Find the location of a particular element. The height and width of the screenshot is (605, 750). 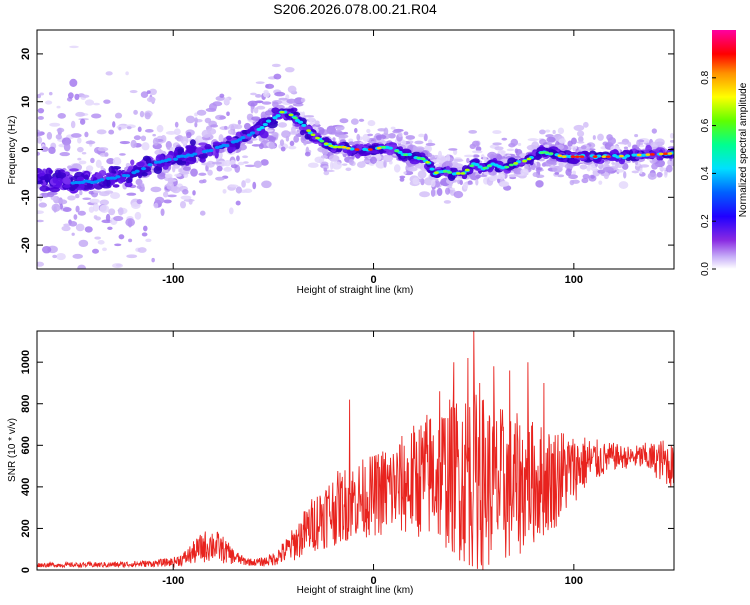

x-tick-label: 100 is located at coordinates (574, 280).